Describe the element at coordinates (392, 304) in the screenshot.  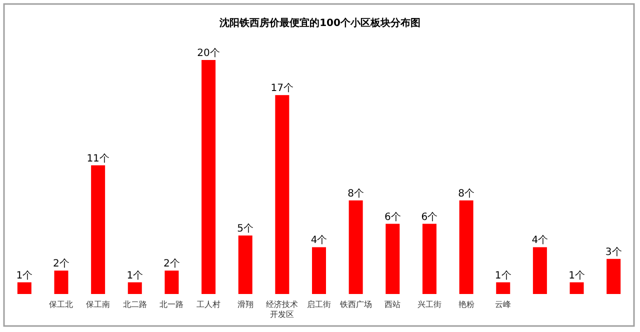
I see `x-tick-label: 西站` at that location.